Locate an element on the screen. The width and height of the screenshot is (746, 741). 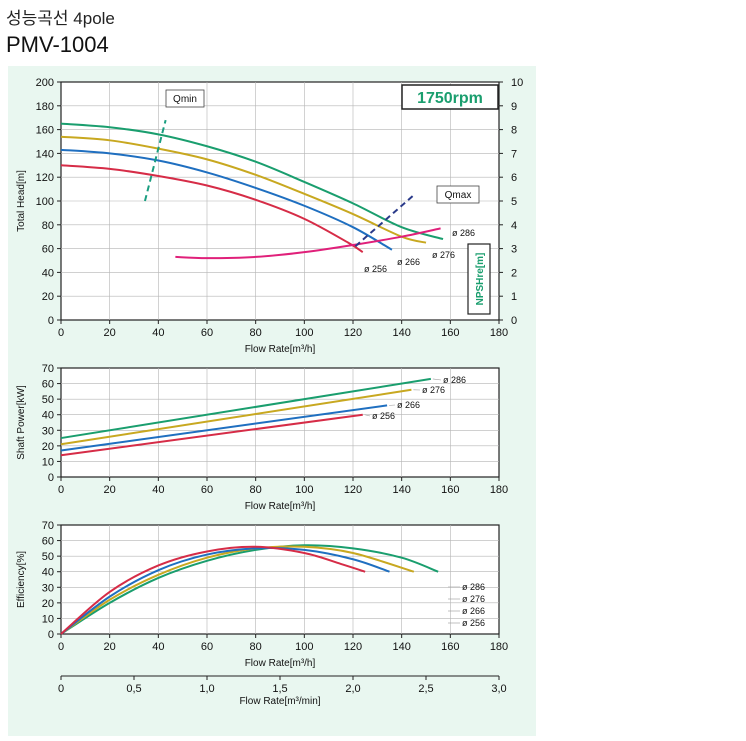
power-label-d266: ø 266 is located at coordinates (408, 405).